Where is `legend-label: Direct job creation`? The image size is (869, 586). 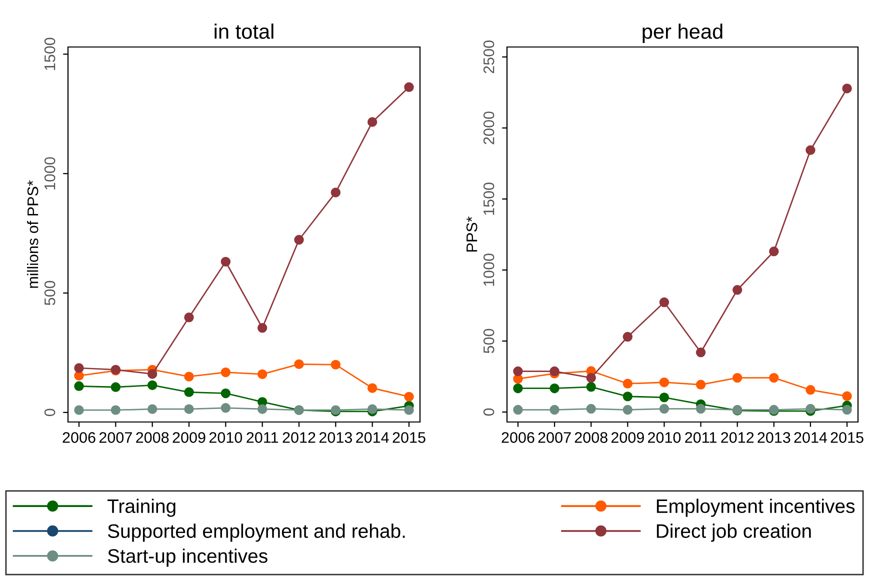
legend-label: Direct job creation is located at coordinates (733, 533).